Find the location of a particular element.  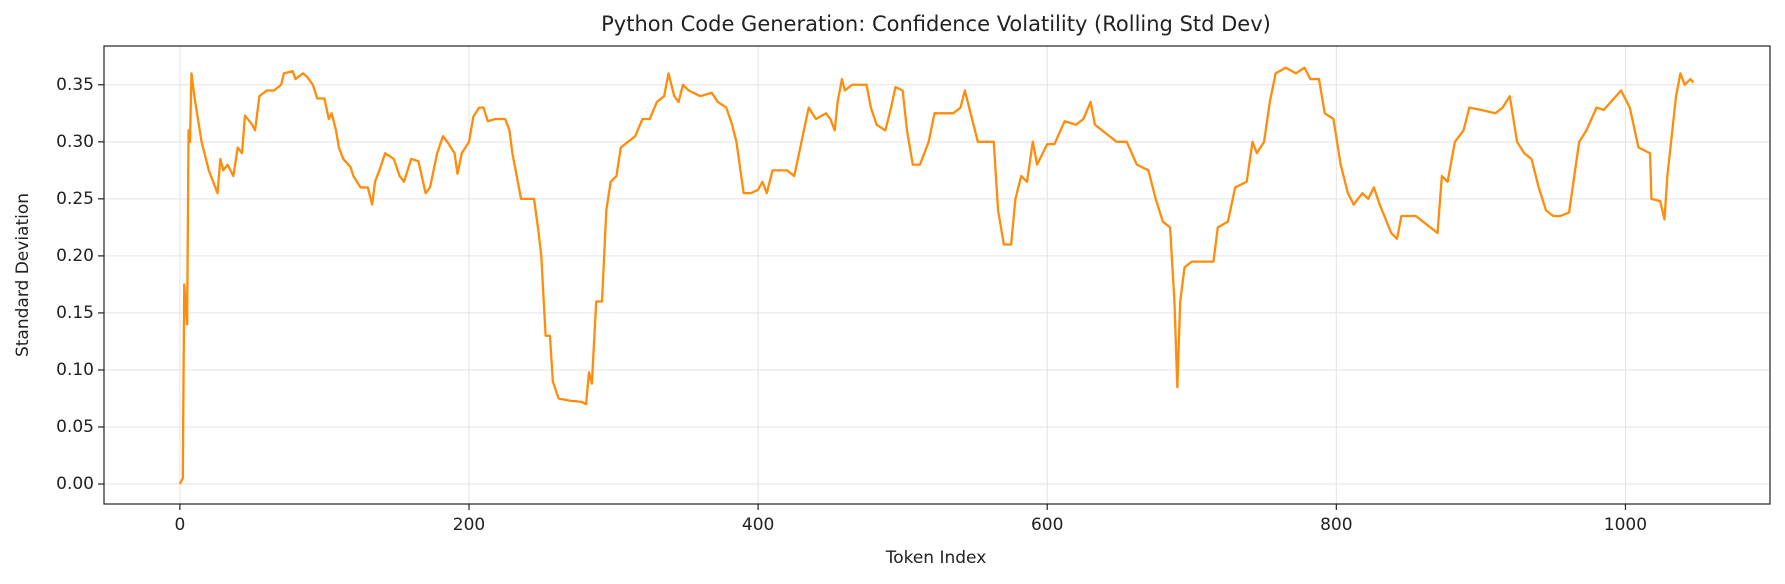

x-tick-label: 400 is located at coordinates (758, 525).